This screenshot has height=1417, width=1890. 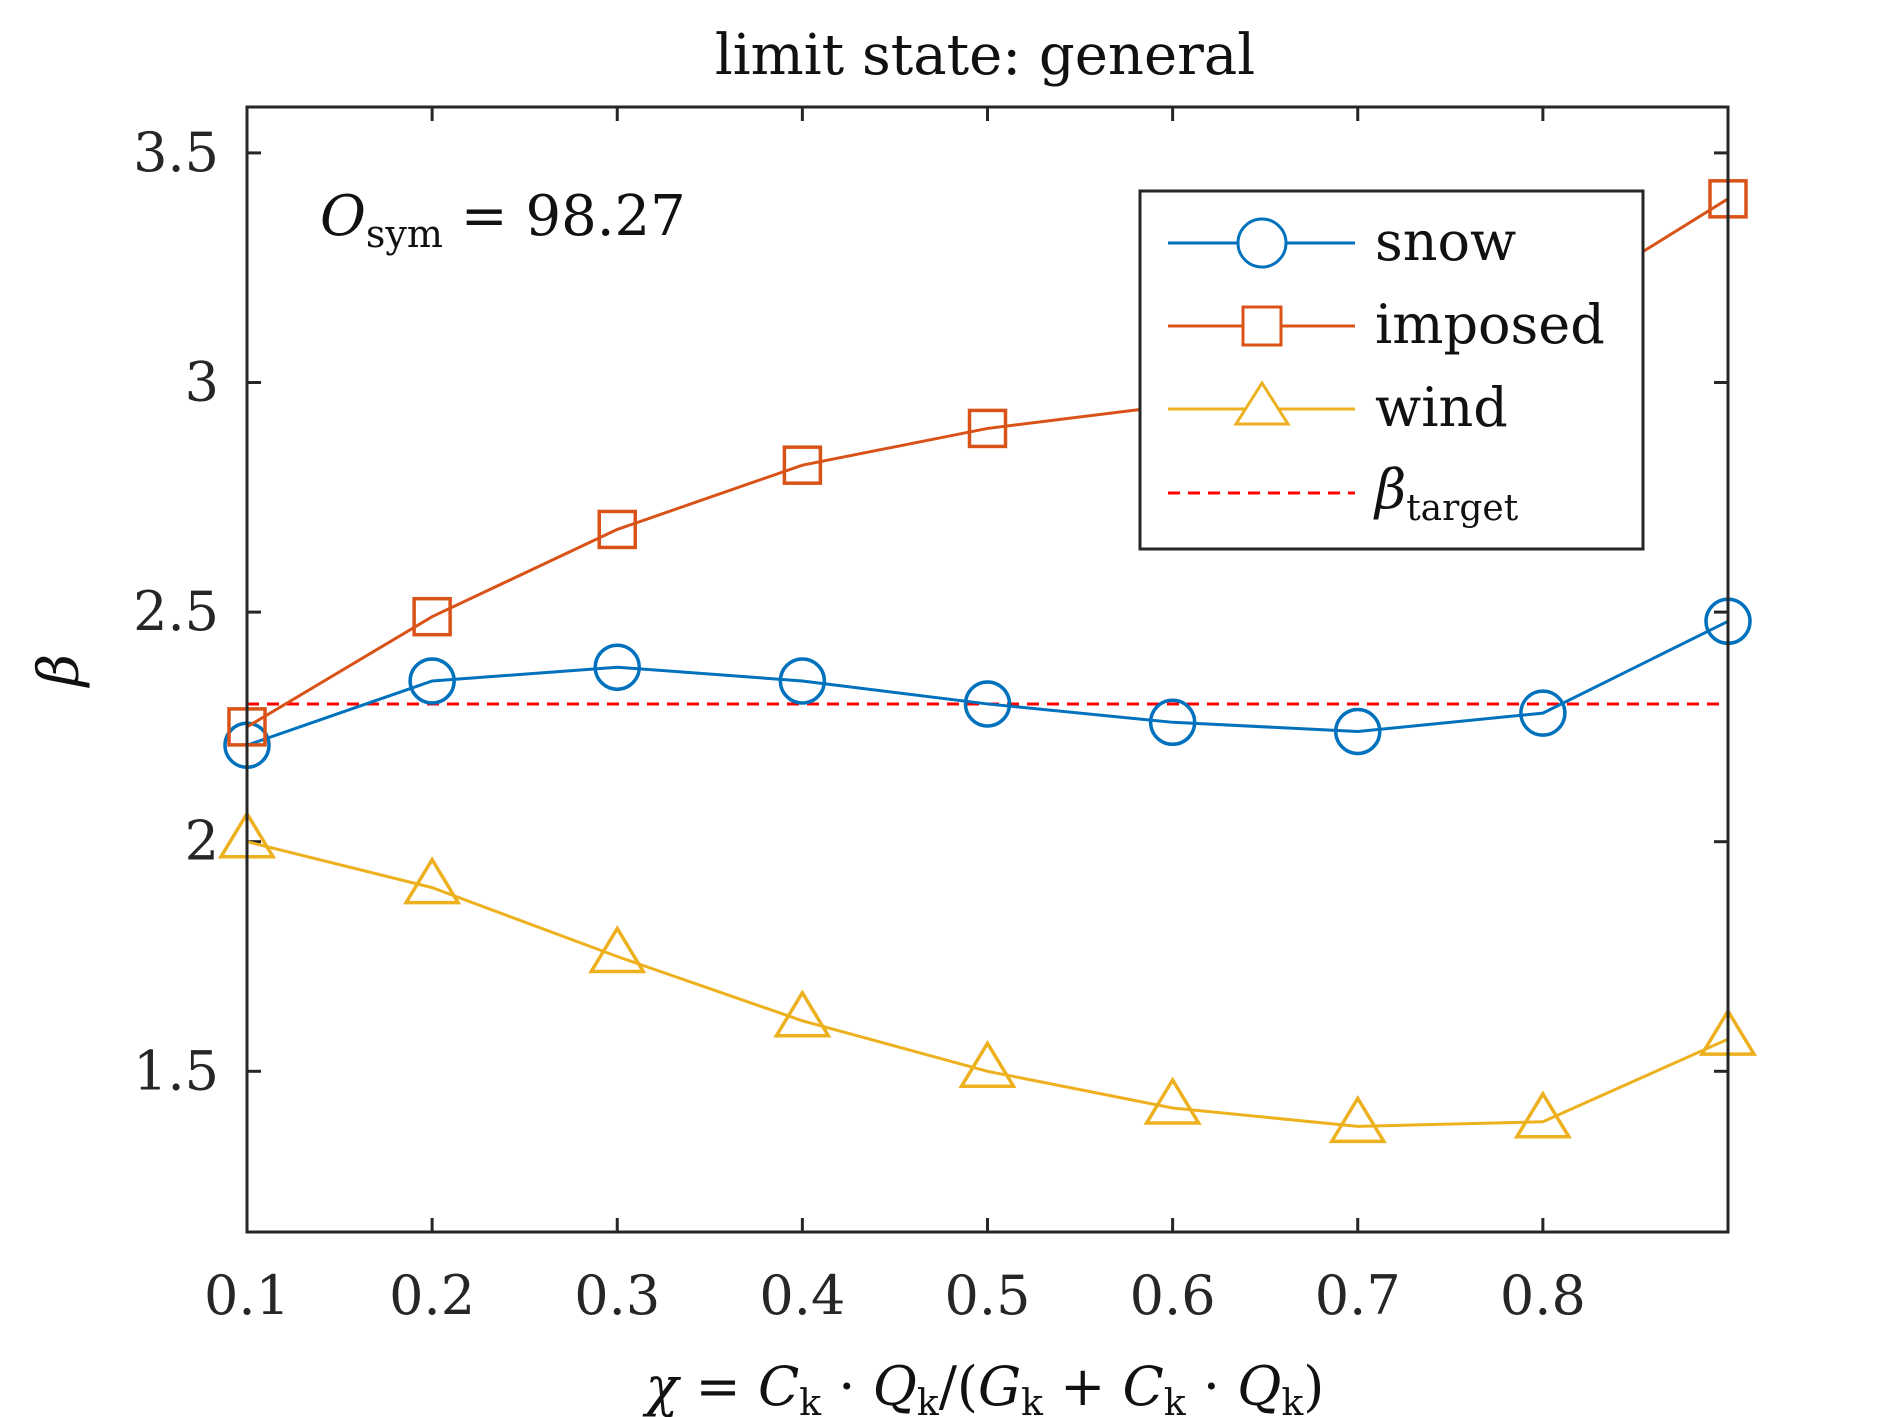 What do you see at coordinates (1175, 1400) in the screenshot?
I see `xlabel-k4: k` at bounding box center [1175, 1400].